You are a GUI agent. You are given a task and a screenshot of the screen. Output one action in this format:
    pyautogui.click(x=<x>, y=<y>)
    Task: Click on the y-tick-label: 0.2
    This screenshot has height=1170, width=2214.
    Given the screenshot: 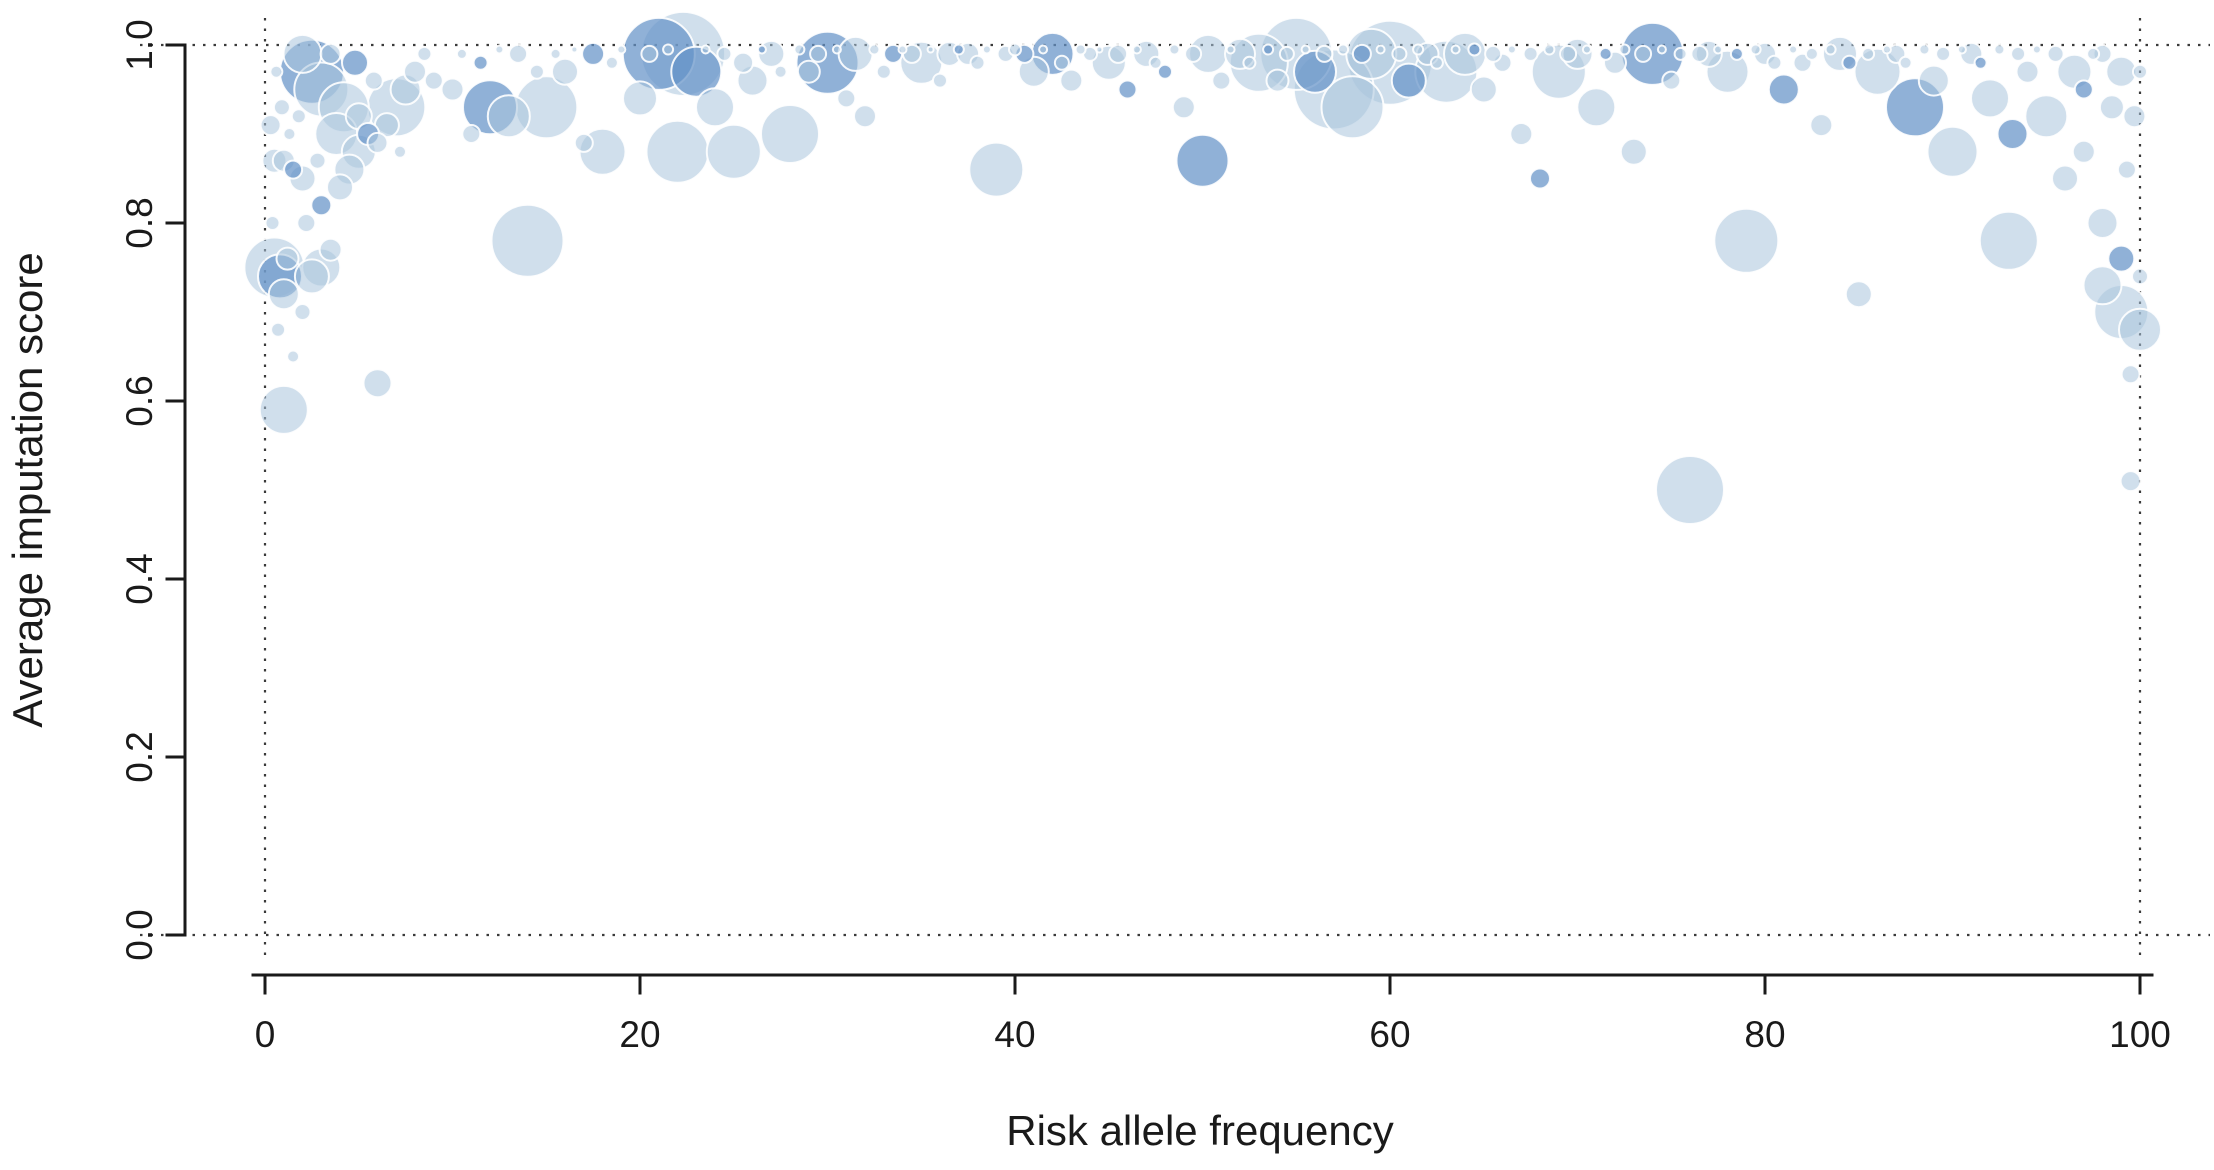 What is the action you would take?
    pyautogui.click(x=139, y=756)
    